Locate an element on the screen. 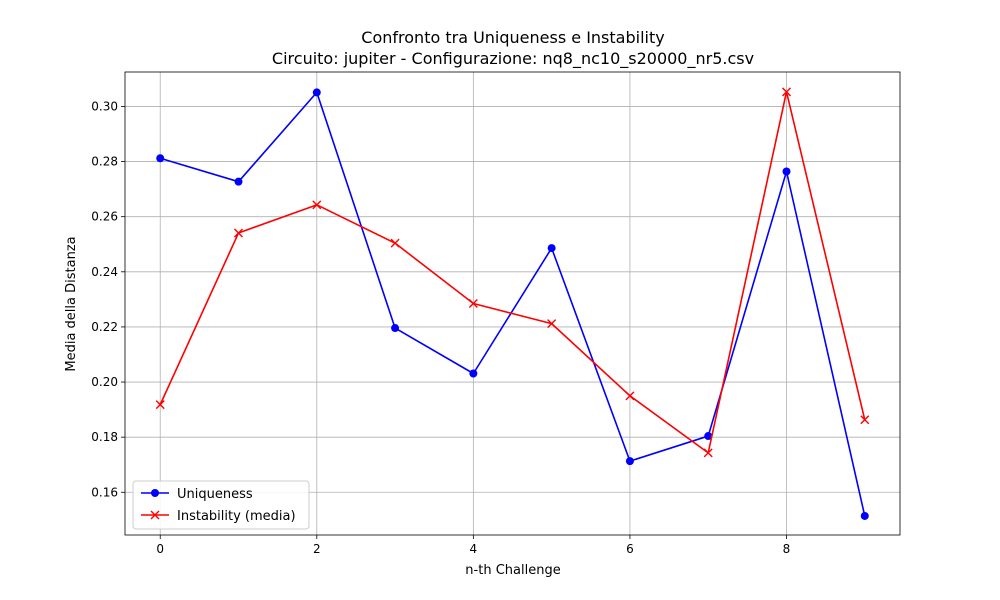 The height and width of the screenshot is (600, 1000). x-tick-label: 4 is located at coordinates (474, 549).